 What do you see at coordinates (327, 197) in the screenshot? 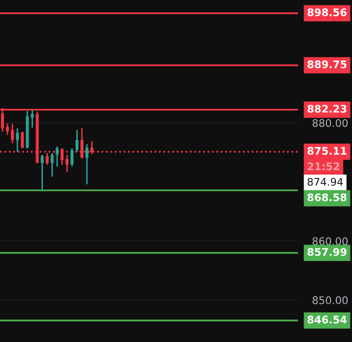
I see `ref-line-label: 868.58` at bounding box center [327, 197].